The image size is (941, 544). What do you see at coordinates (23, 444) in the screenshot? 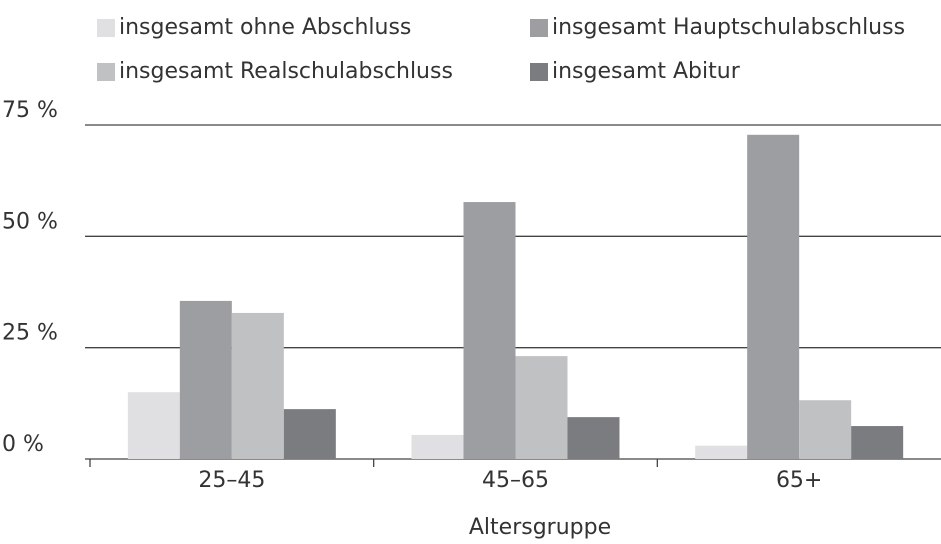
I see `y-tick-label: 0 %` at bounding box center [23, 444].